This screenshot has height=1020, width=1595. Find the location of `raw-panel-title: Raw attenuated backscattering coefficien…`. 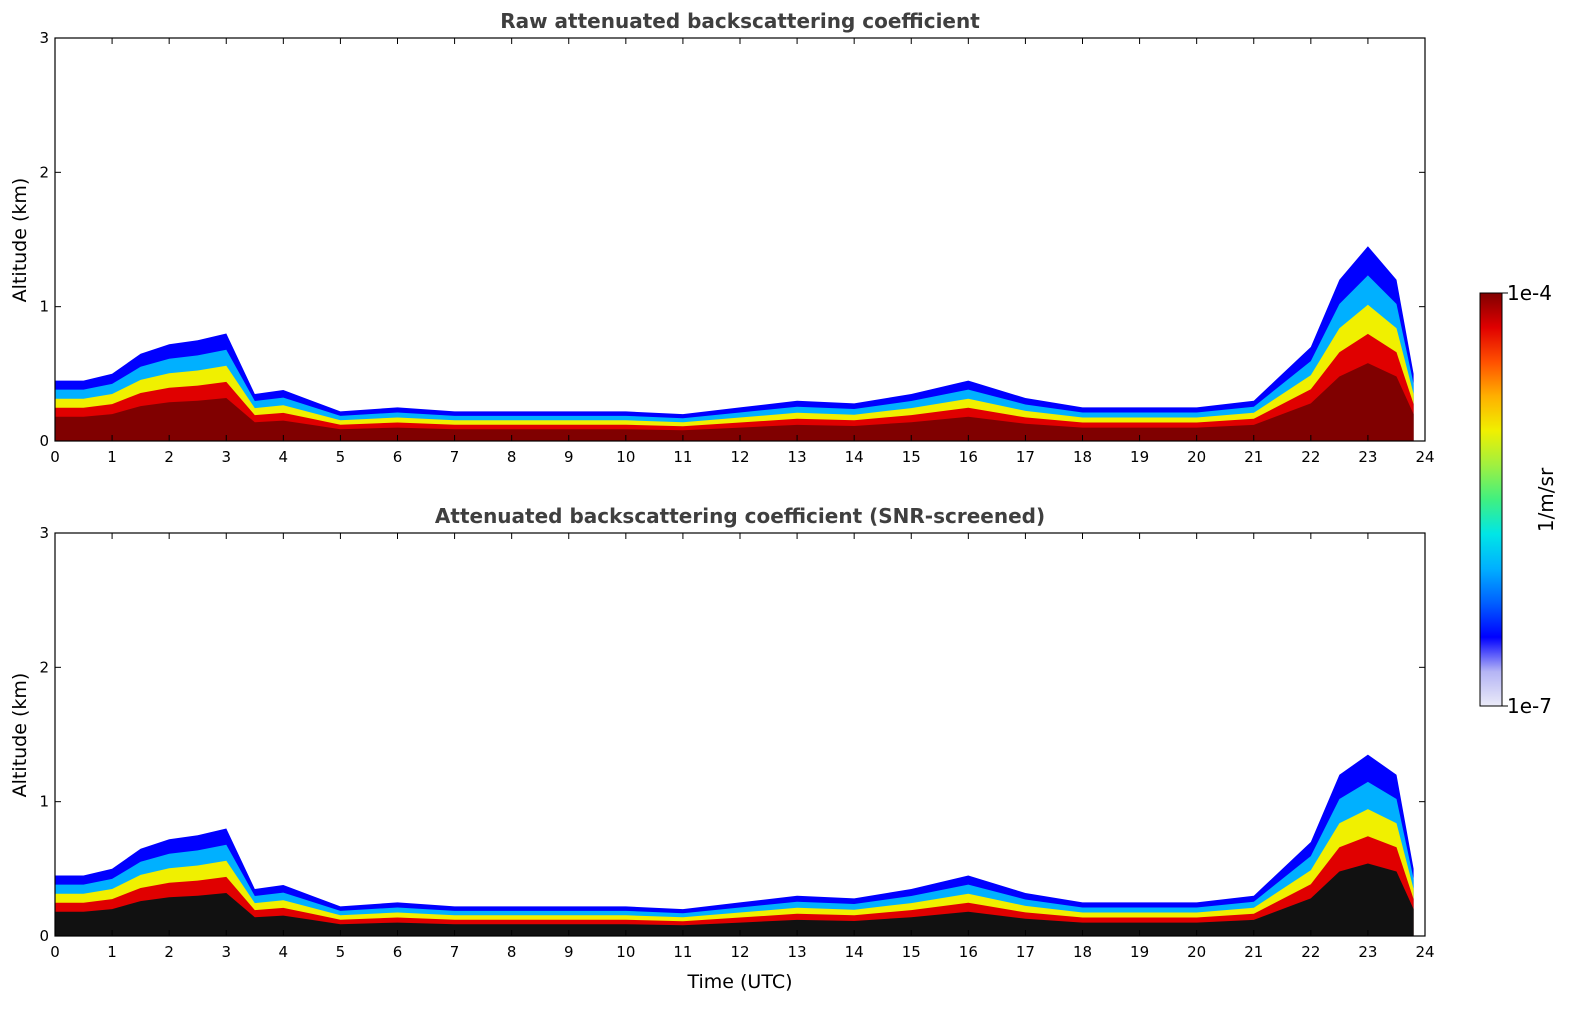

raw-panel-title: Raw attenuated backscattering coefficien… is located at coordinates (740, 21).